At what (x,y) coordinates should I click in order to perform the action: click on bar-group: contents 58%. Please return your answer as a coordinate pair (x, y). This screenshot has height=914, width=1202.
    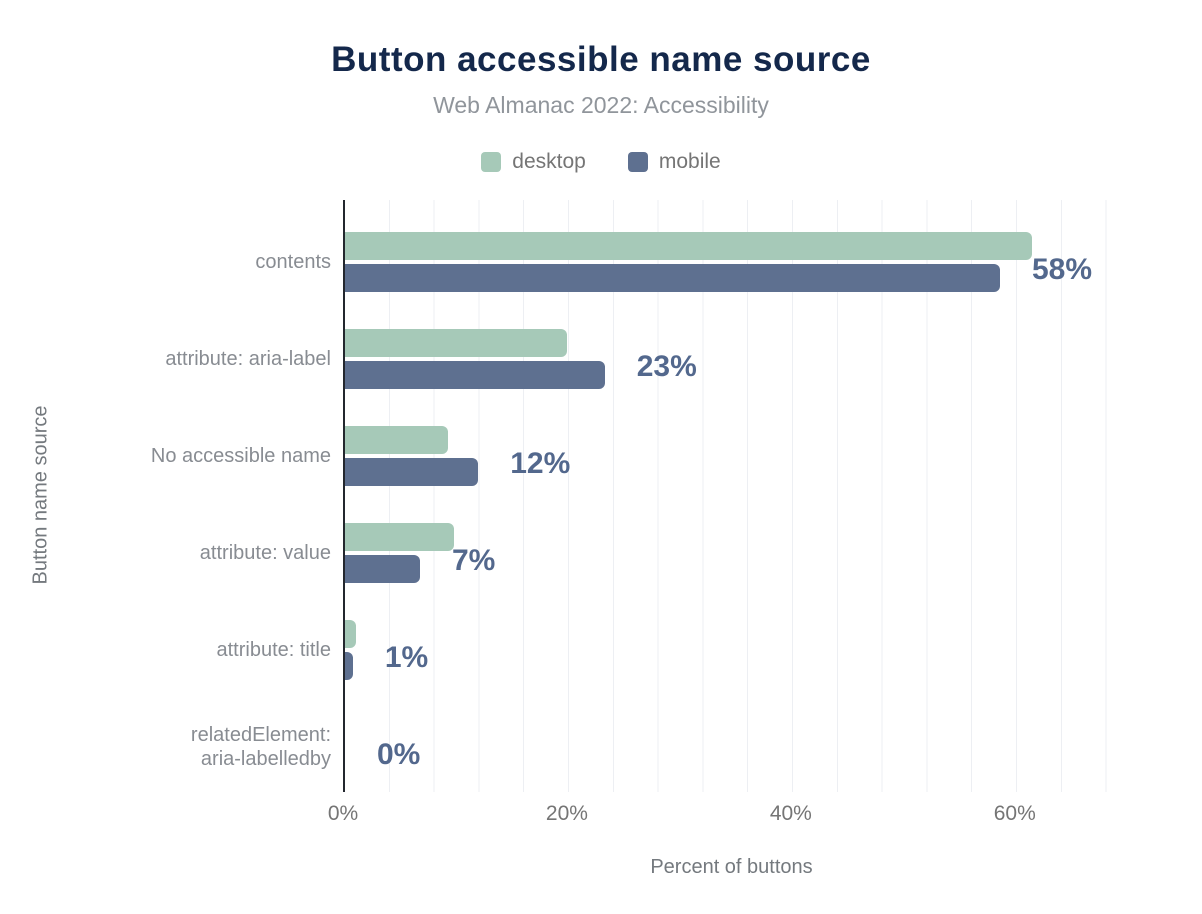
    Looking at the image, I should click on (560, 261).